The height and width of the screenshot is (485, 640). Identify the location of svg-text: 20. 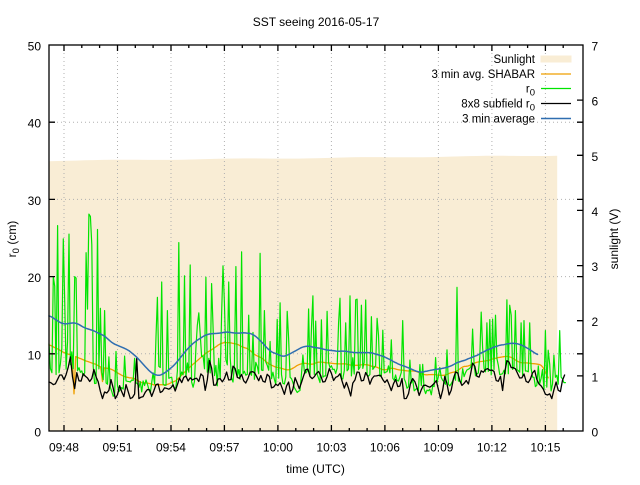
(35, 278).